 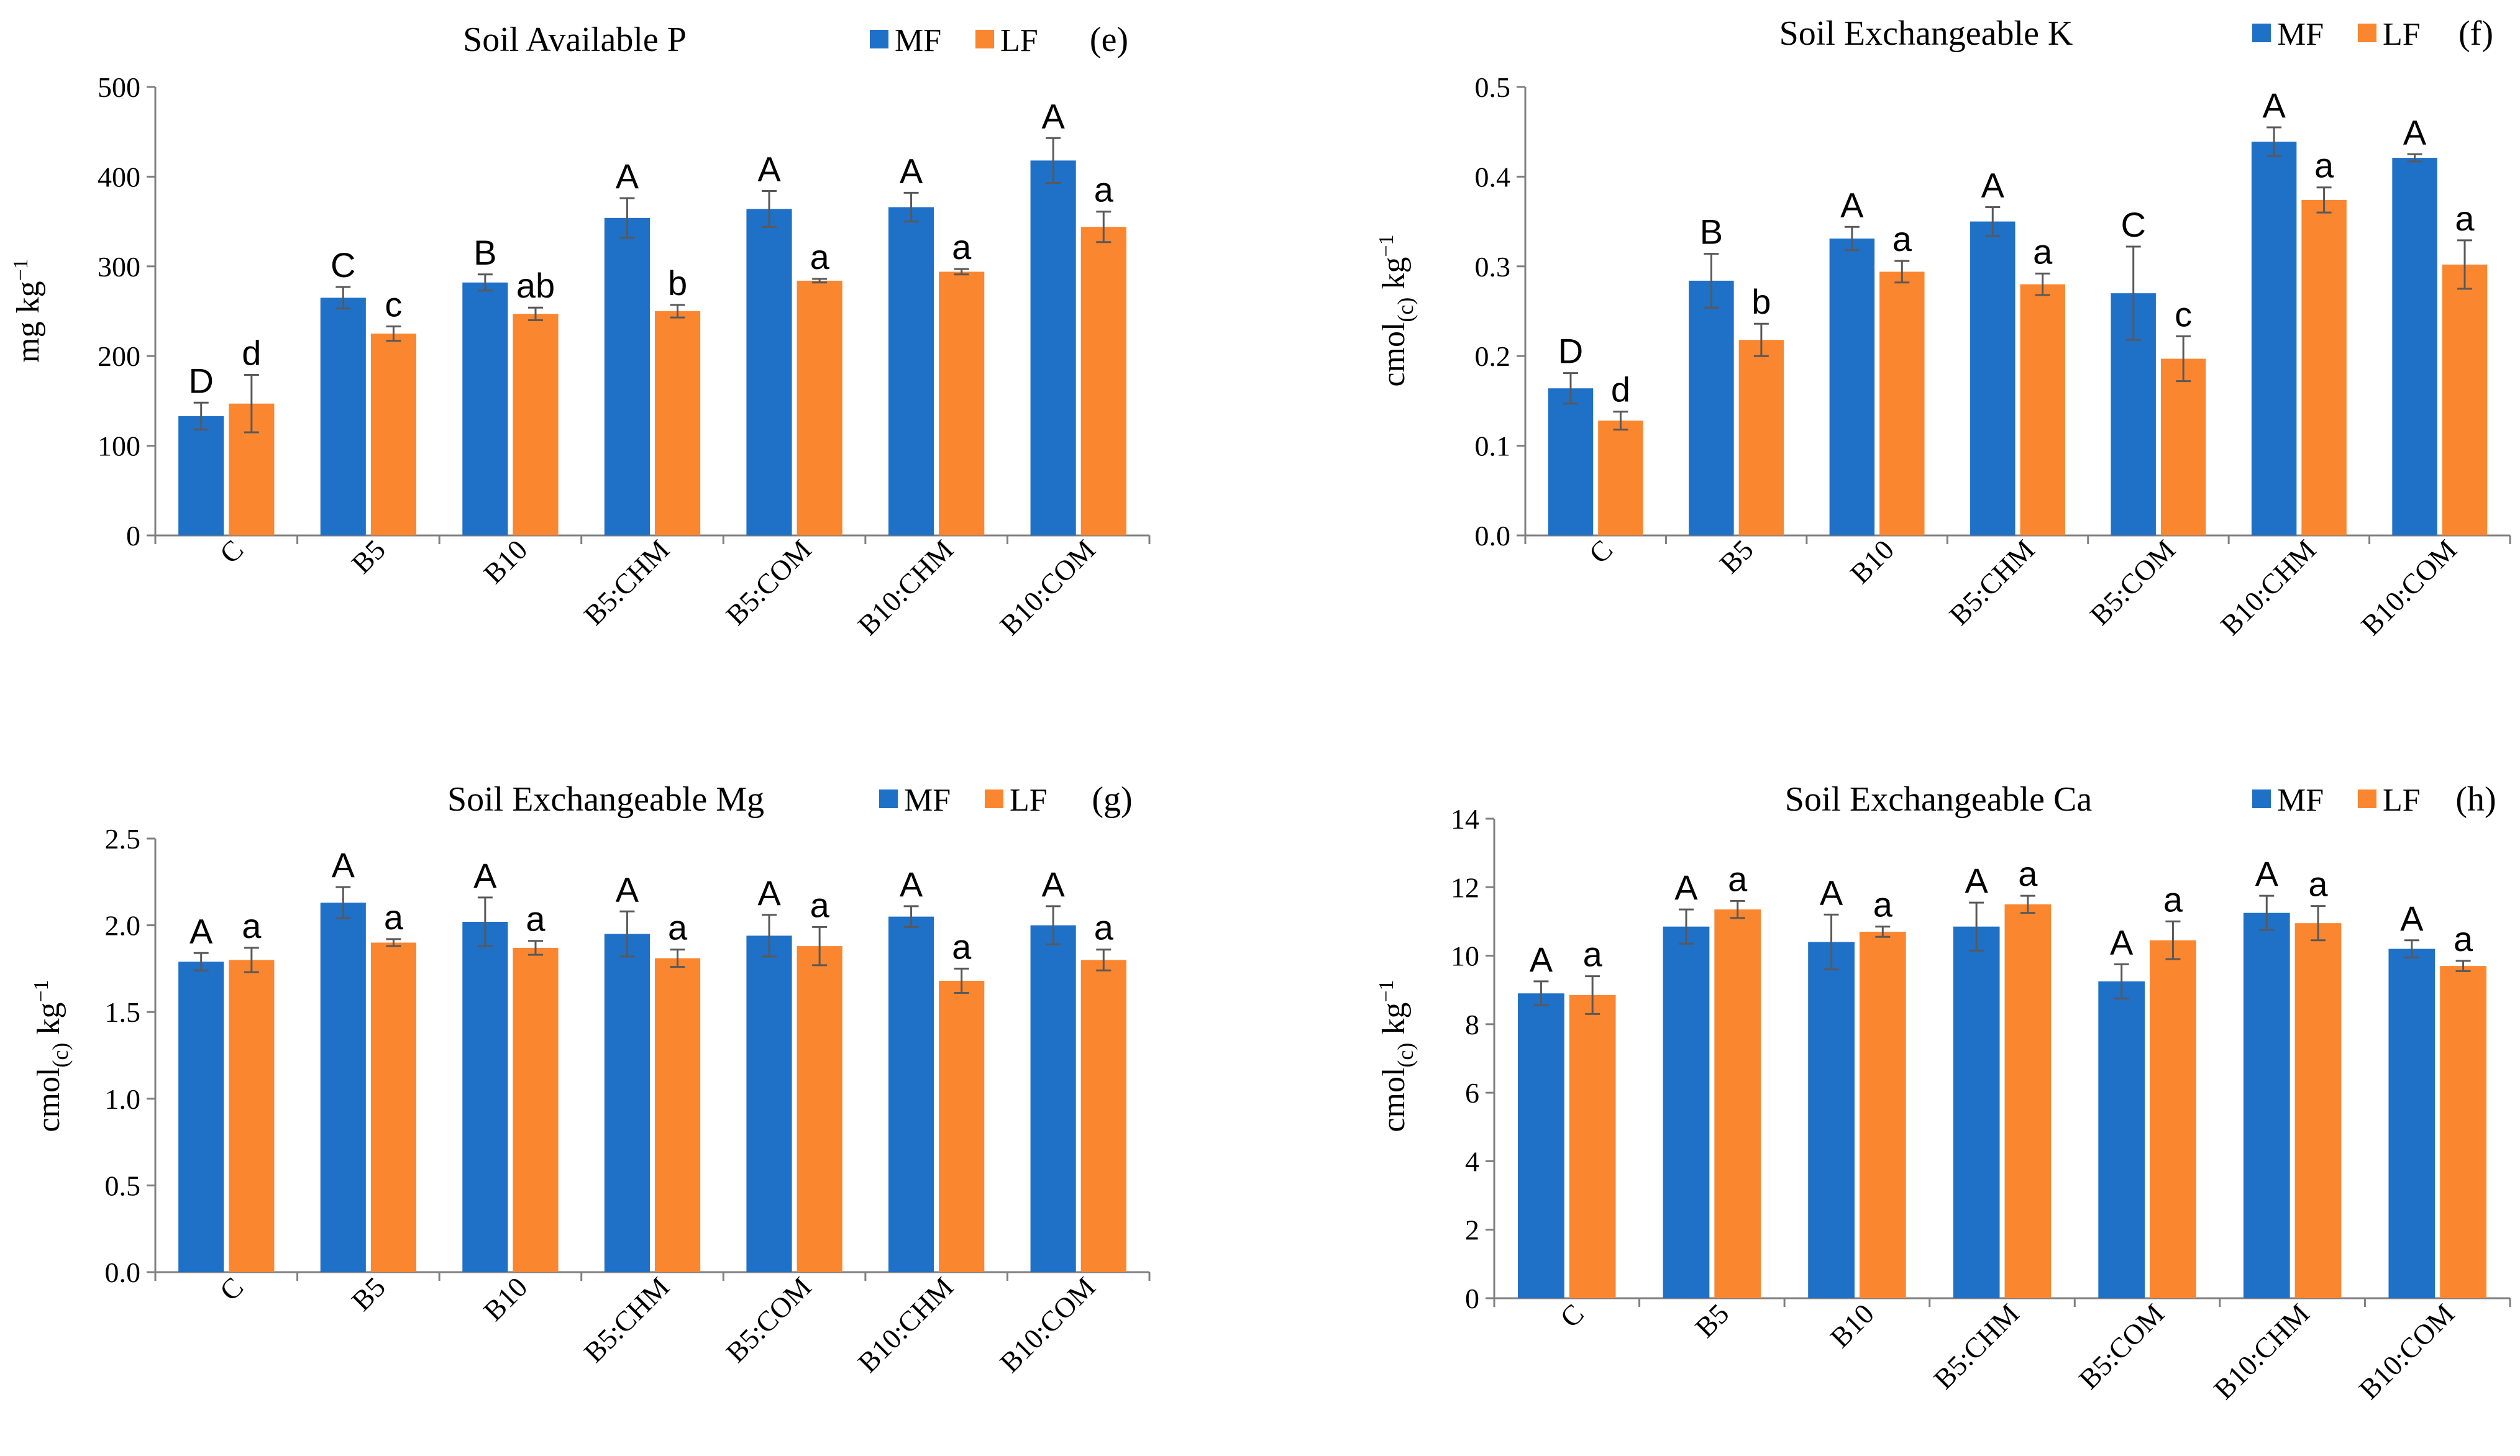 I want to click on bar-LF-B10:COM, so click(x=1103, y=381).